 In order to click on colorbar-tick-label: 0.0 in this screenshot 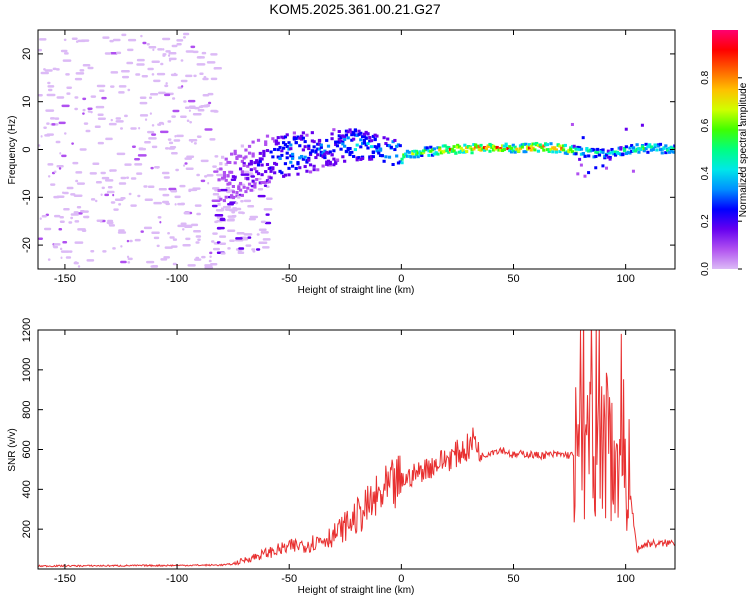, I will do `click(705, 269)`.